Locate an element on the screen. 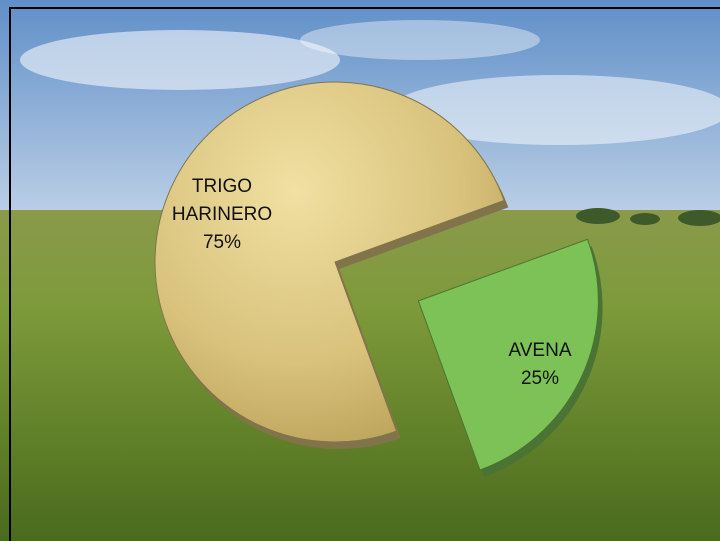 The image size is (720, 541). value-label: 25% is located at coordinates (540, 378).